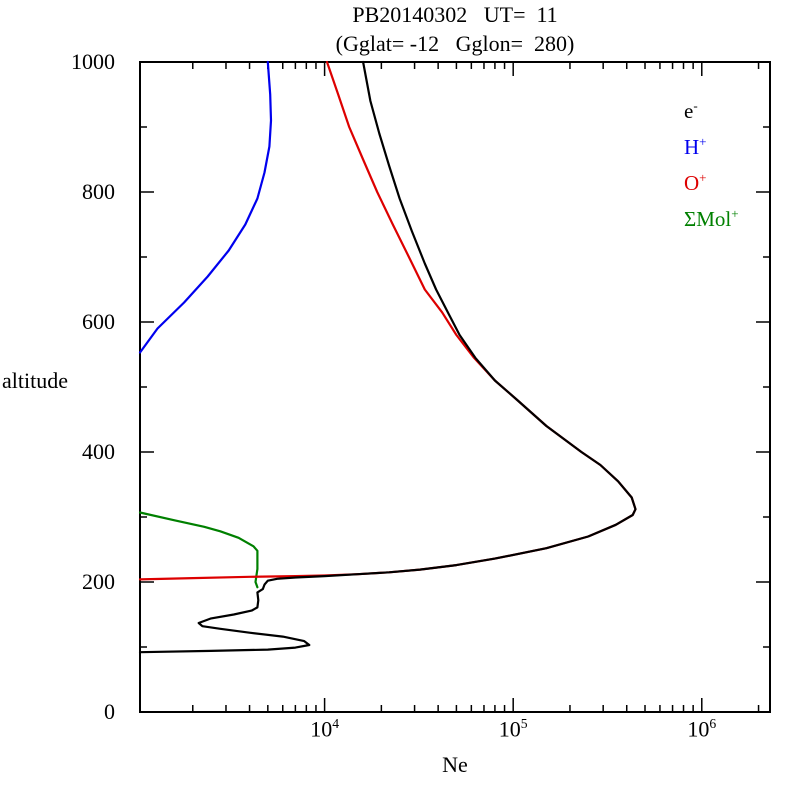  Describe the element at coordinates (98, 321) in the screenshot. I see `y-tick-label: 600` at that location.